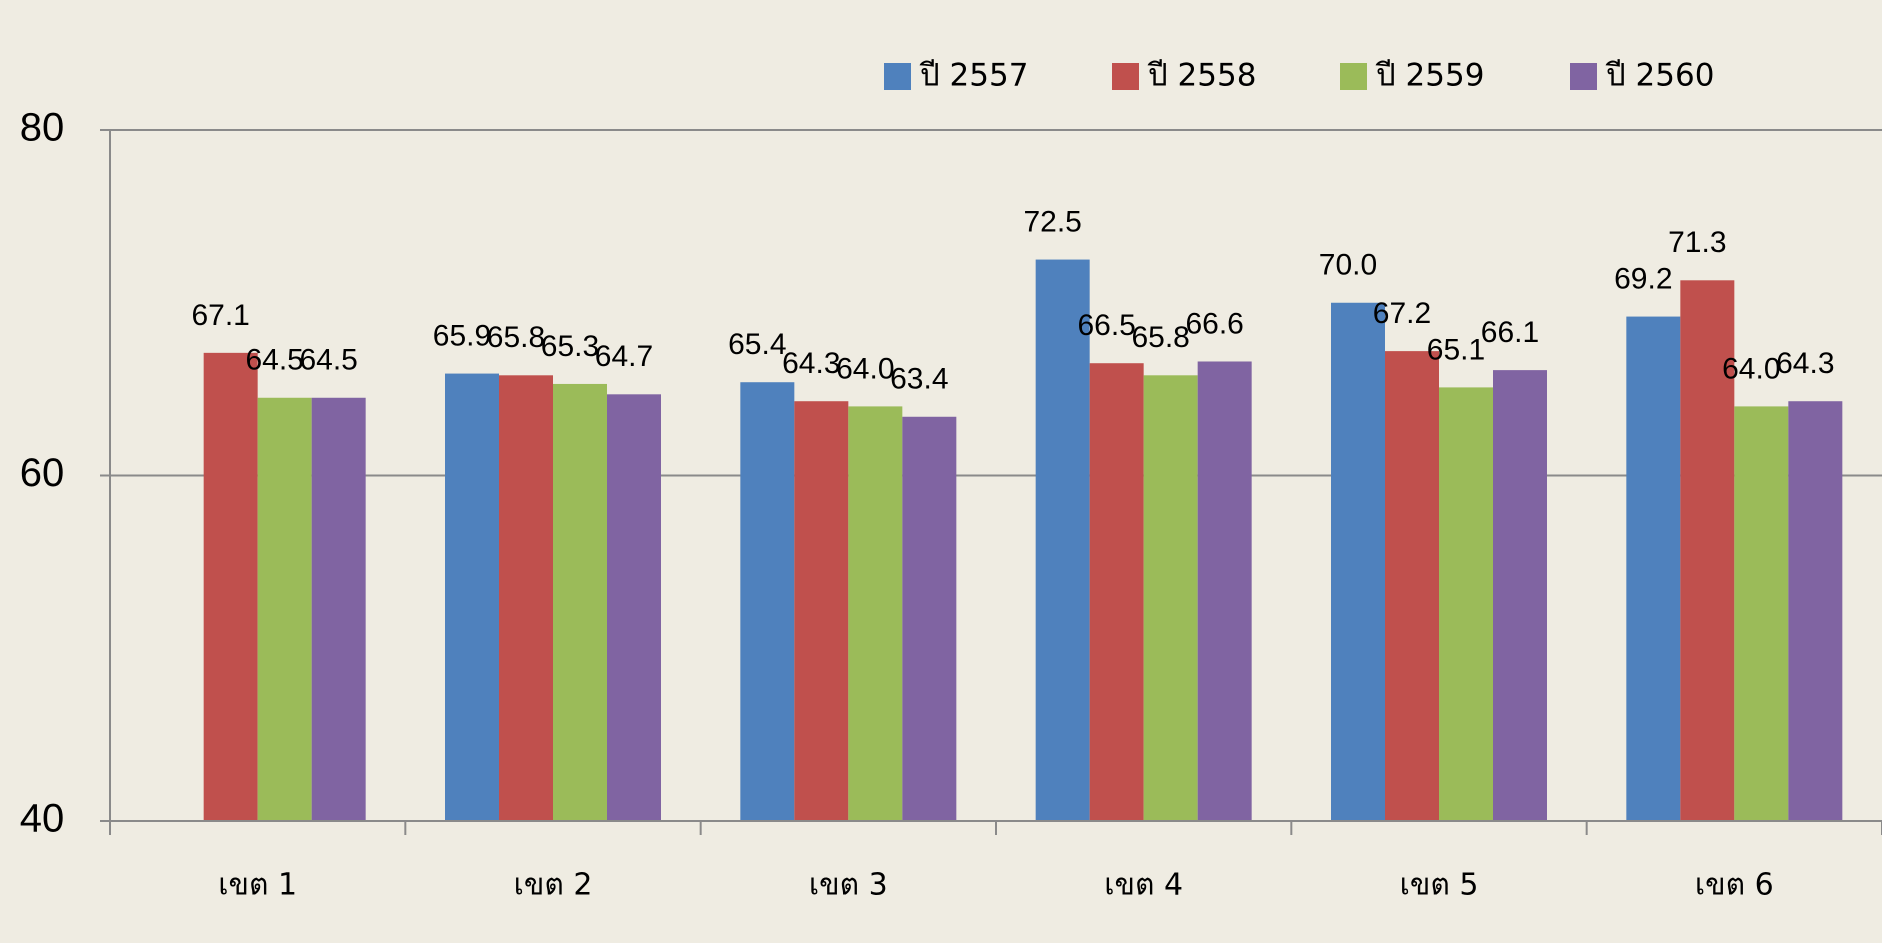  Describe the element at coordinates (42, 128) in the screenshot. I see `y-tick-label: 80` at that location.